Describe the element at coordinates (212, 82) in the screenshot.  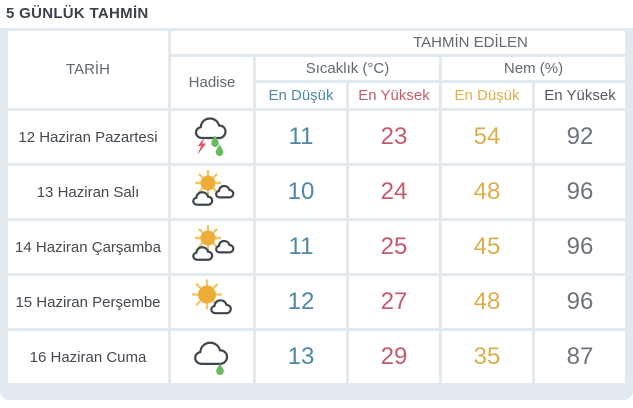
I see `column-header-condition: Hadise` at that location.